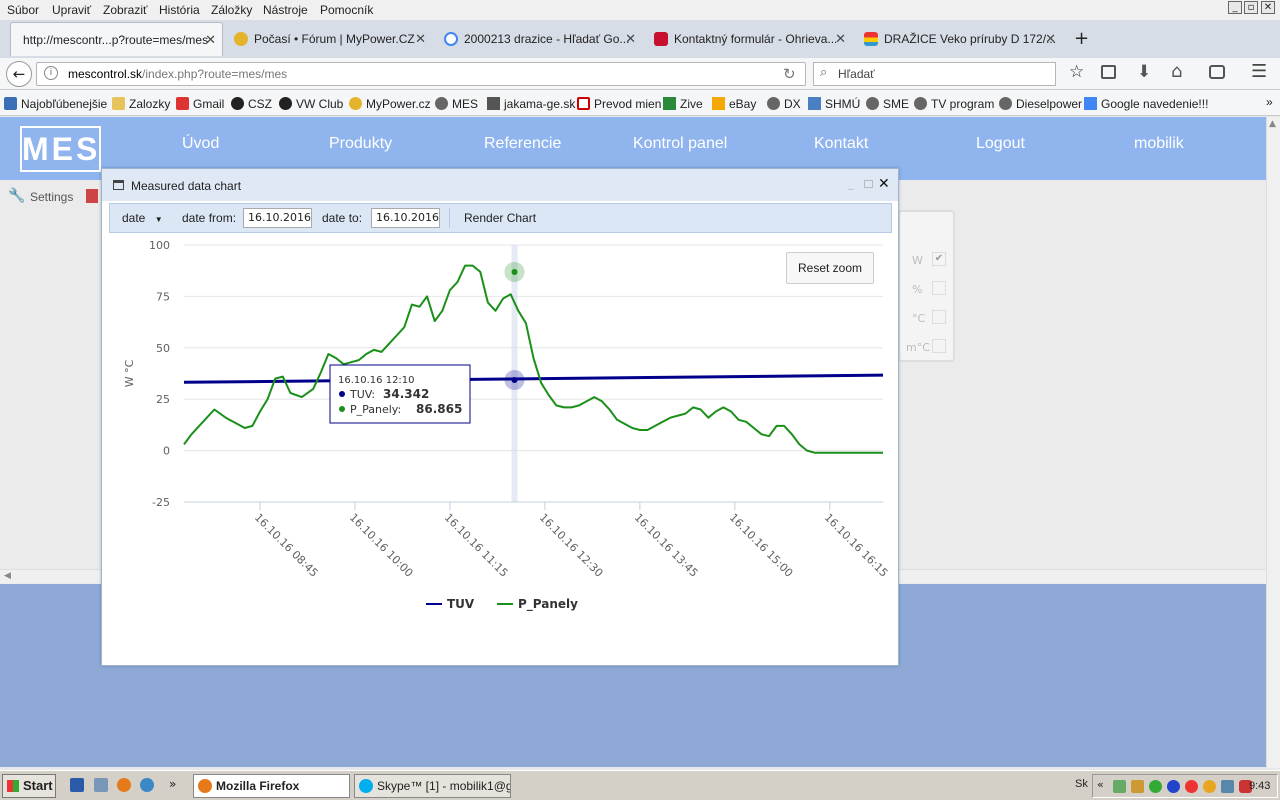  I want to click on settings-label: Settings, so click(52, 197).